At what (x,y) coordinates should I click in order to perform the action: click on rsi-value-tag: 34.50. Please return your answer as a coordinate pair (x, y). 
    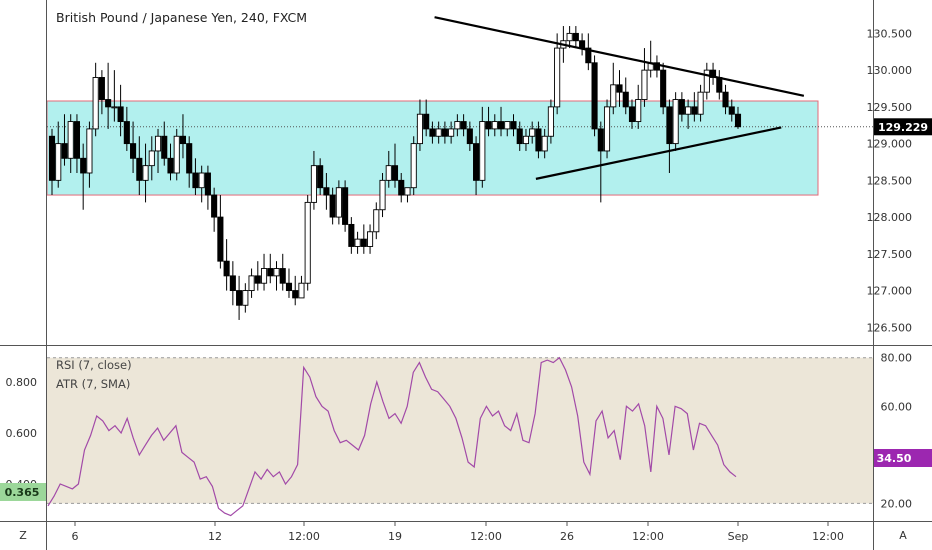
    Looking at the image, I should click on (903, 458).